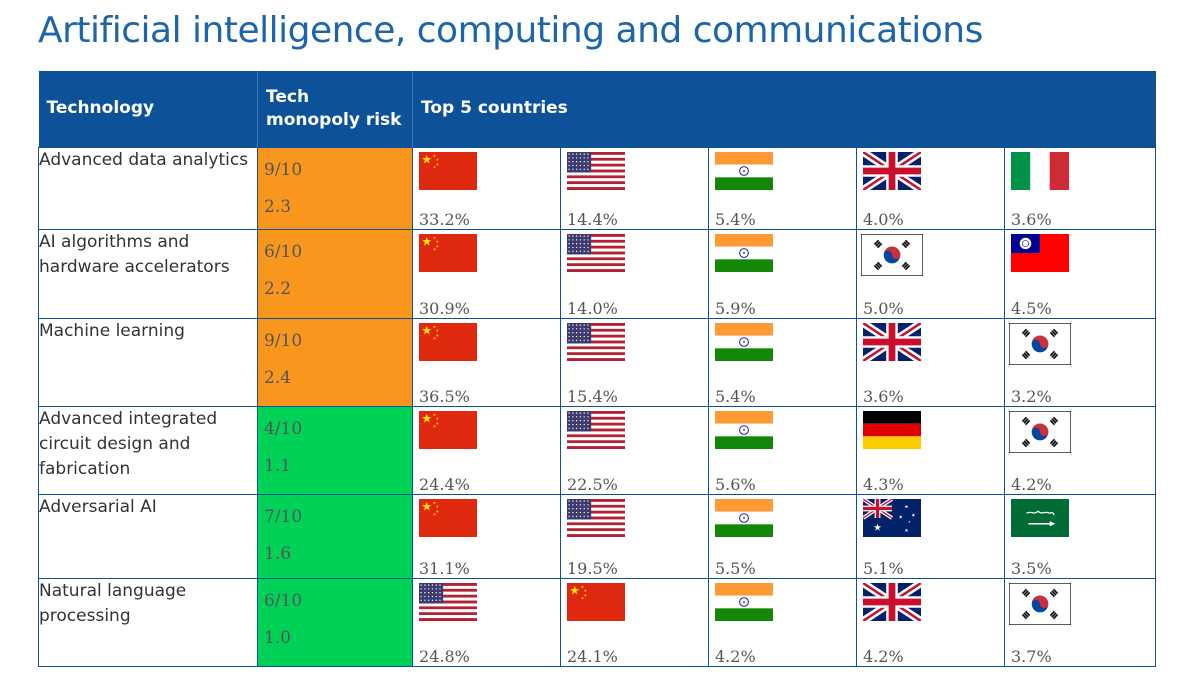 This screenshot has width=1189, height=685. What do you see at coordinates (930, 273) in the screenshot?
I see `country-cell: 5.0%` at bounding box center [930, 273].